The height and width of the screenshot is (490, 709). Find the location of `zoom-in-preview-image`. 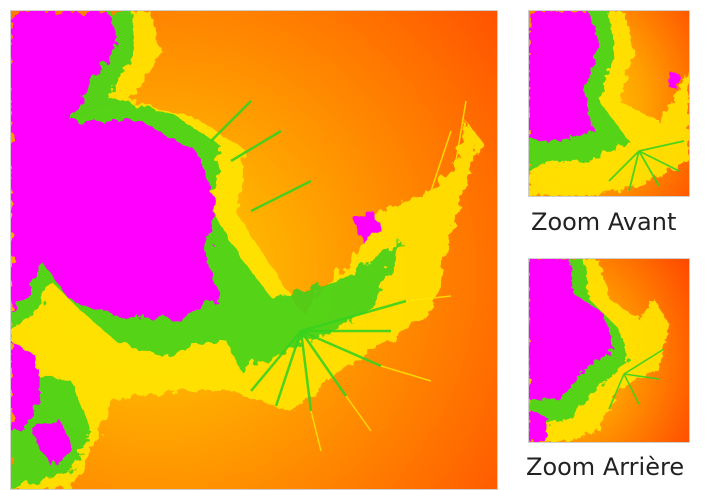

zoom-in-preview-image is located at coordinates (609, 103).